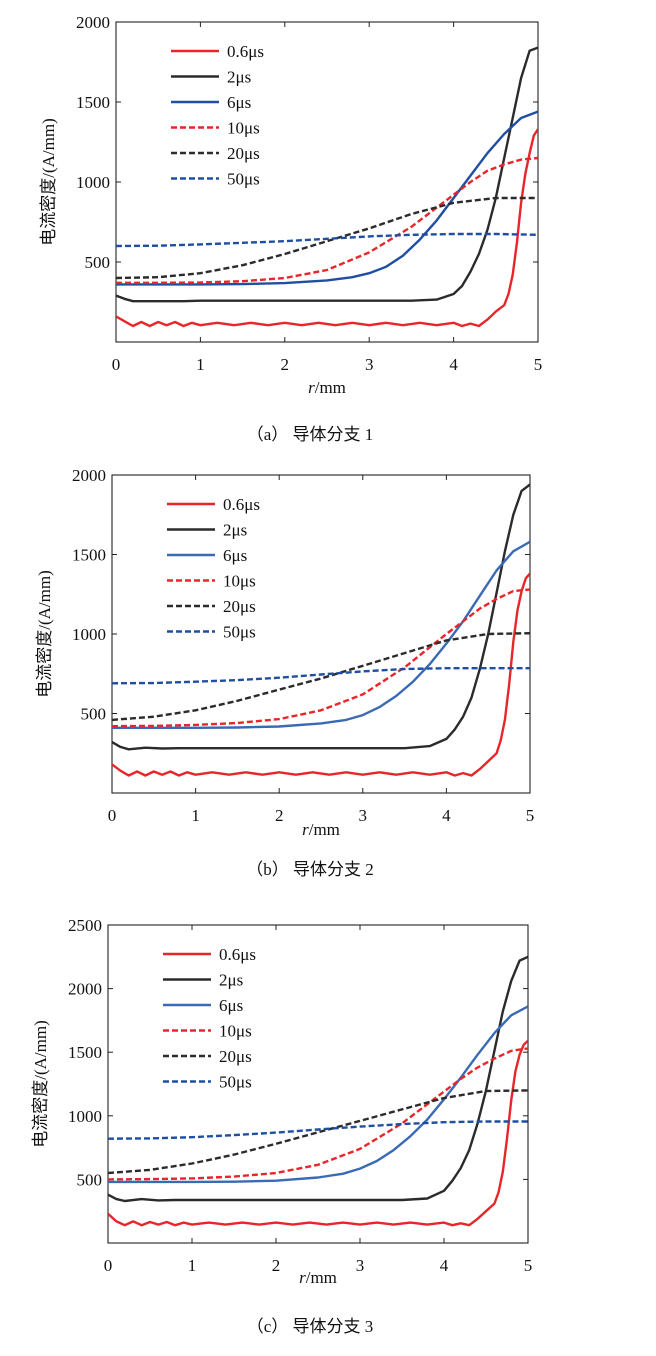 This screenshot has height=1356, width=656. Describe the element at coordinates (310, 869) in the screenshot. I see `figure-caption: （b） 导体分支 2` at that location.